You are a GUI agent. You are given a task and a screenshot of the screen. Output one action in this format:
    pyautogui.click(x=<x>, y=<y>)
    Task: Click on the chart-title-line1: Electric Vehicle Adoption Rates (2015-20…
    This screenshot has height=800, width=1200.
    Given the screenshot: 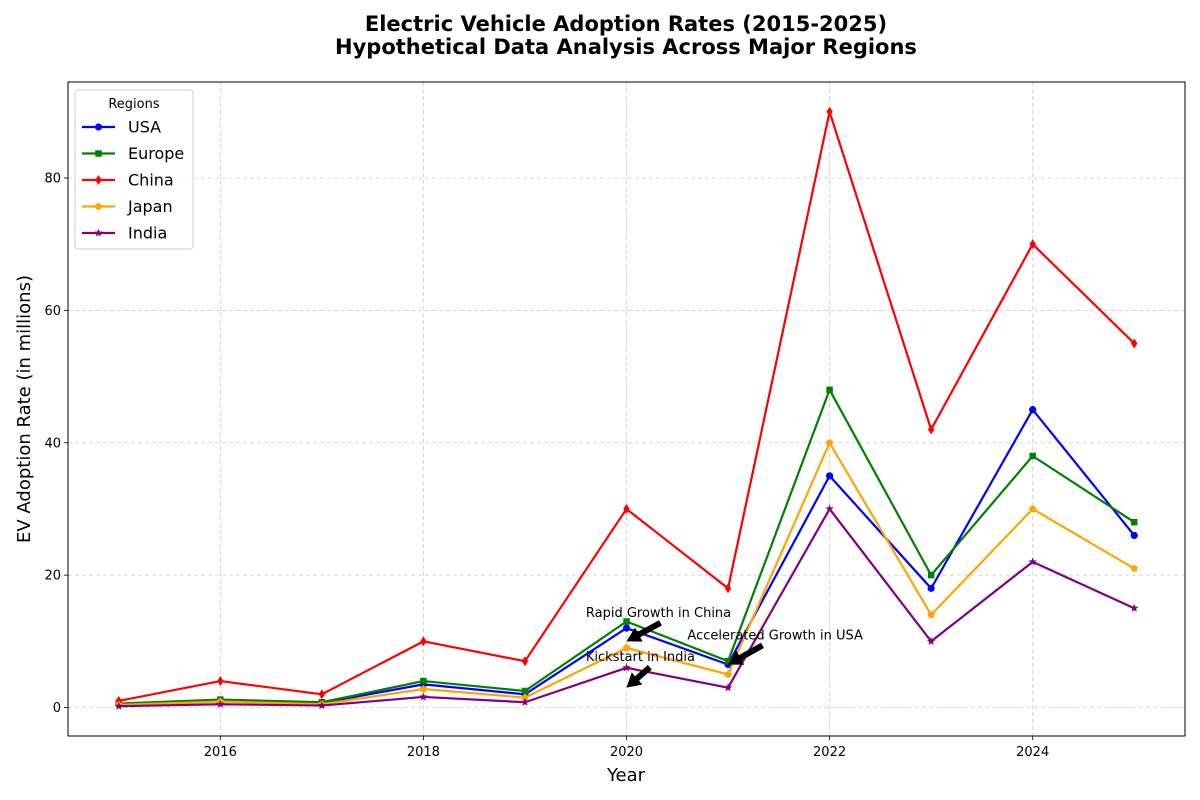 What is the action you would take?
    pyautogui.click(x=626, y=24)
    